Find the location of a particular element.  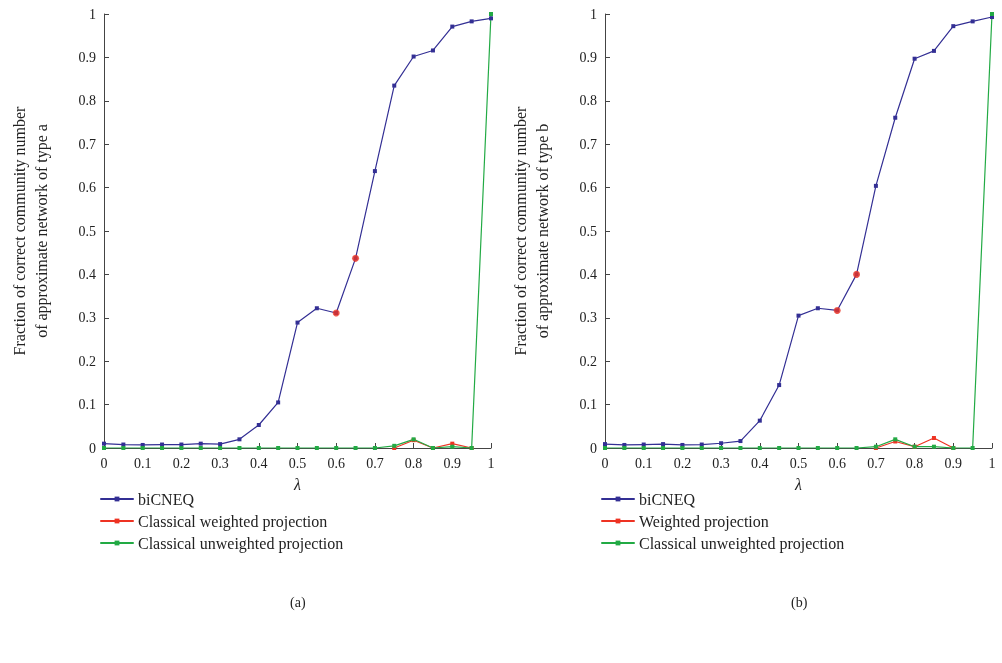

y-axis-title: Fraction of correct community number of approximate network of type a is located at coordinates (30, 230).